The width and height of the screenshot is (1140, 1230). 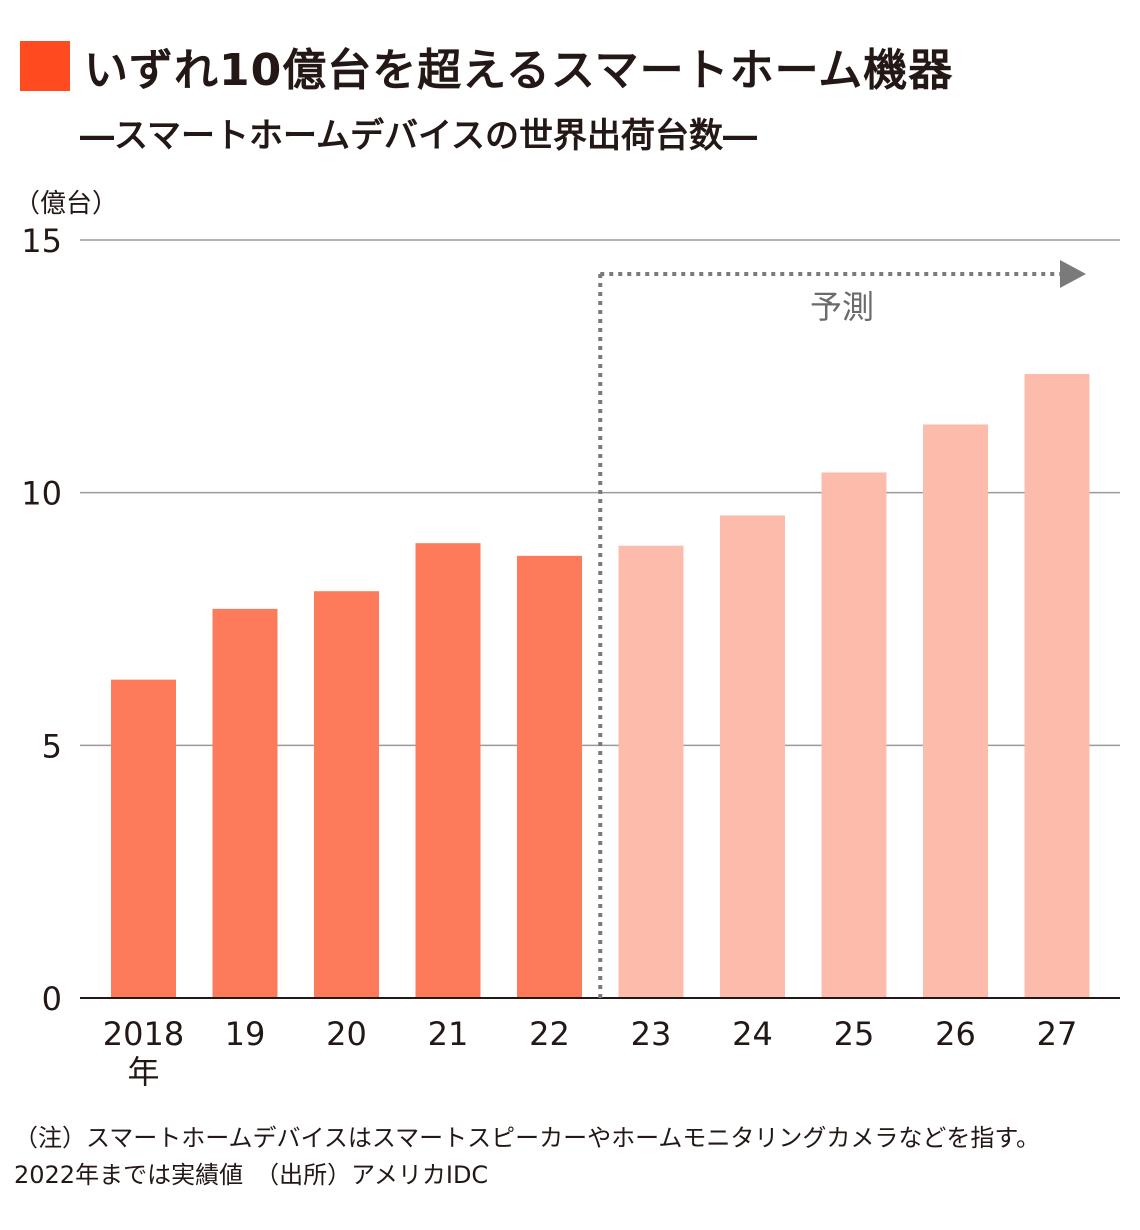 What do you see at coordinates (752, 1034) in the screenshot?
I see `x-tick-label: 24` at bounding box center [752, 1034].